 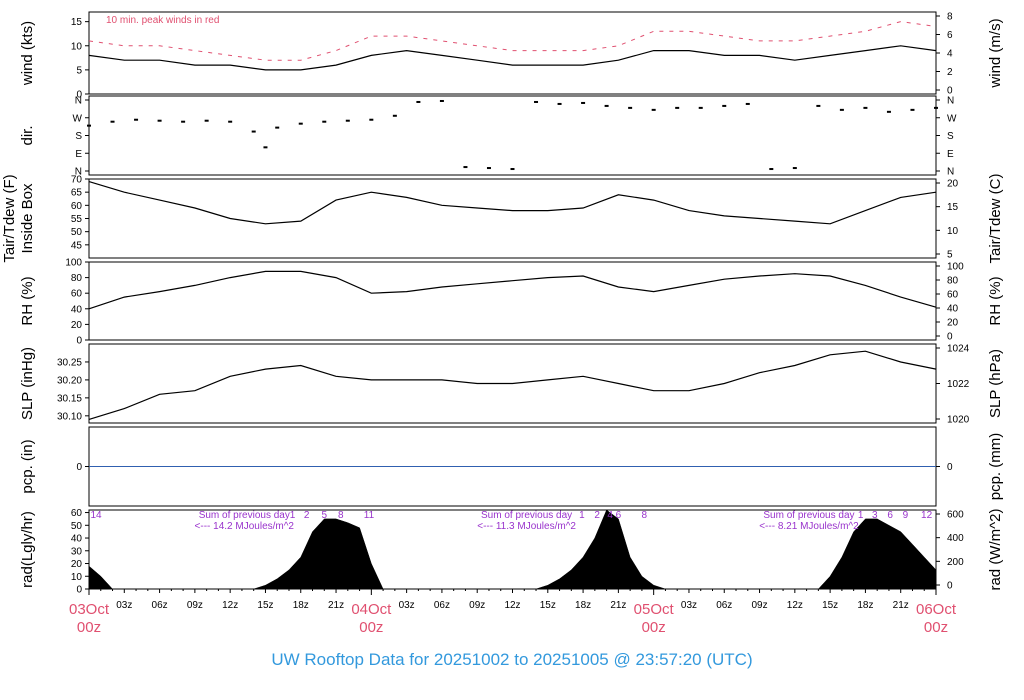 I want to click on rad-ytick-right-label: 200, so click(x=955, y=562).